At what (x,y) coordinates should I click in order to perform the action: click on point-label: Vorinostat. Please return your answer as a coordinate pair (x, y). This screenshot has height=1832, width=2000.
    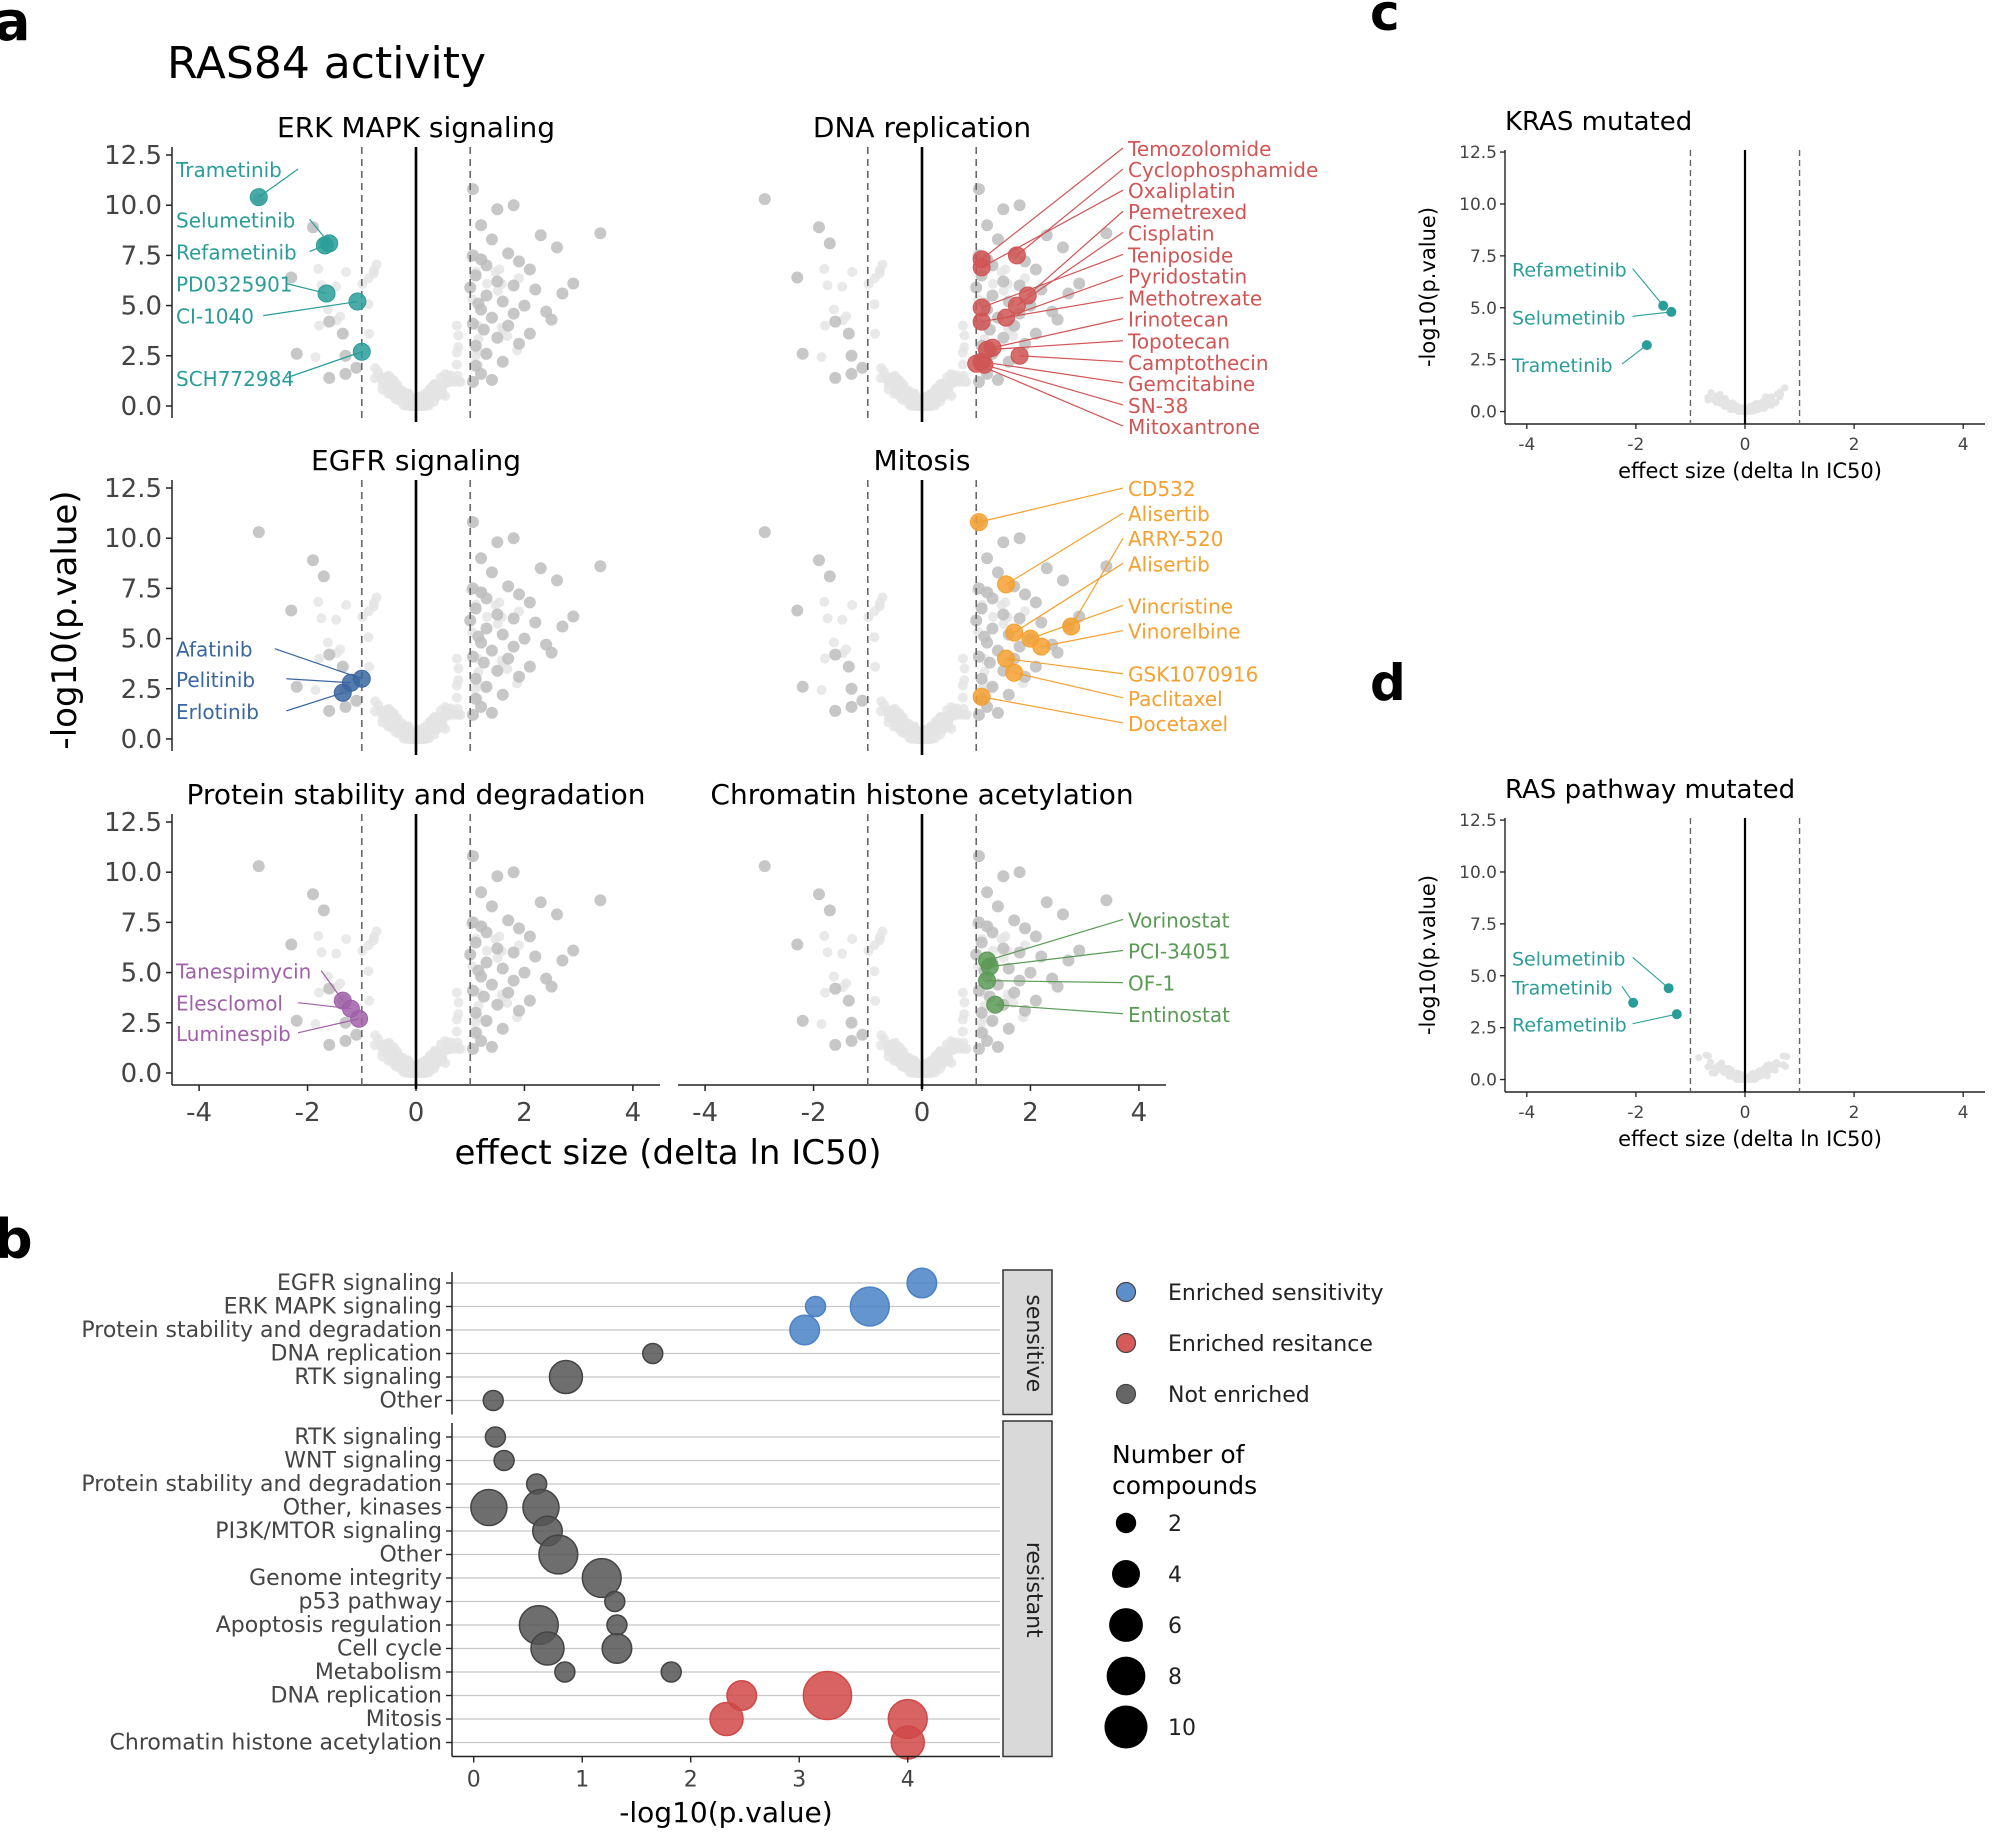
    Looking at the image, I should click on (1179, 920).